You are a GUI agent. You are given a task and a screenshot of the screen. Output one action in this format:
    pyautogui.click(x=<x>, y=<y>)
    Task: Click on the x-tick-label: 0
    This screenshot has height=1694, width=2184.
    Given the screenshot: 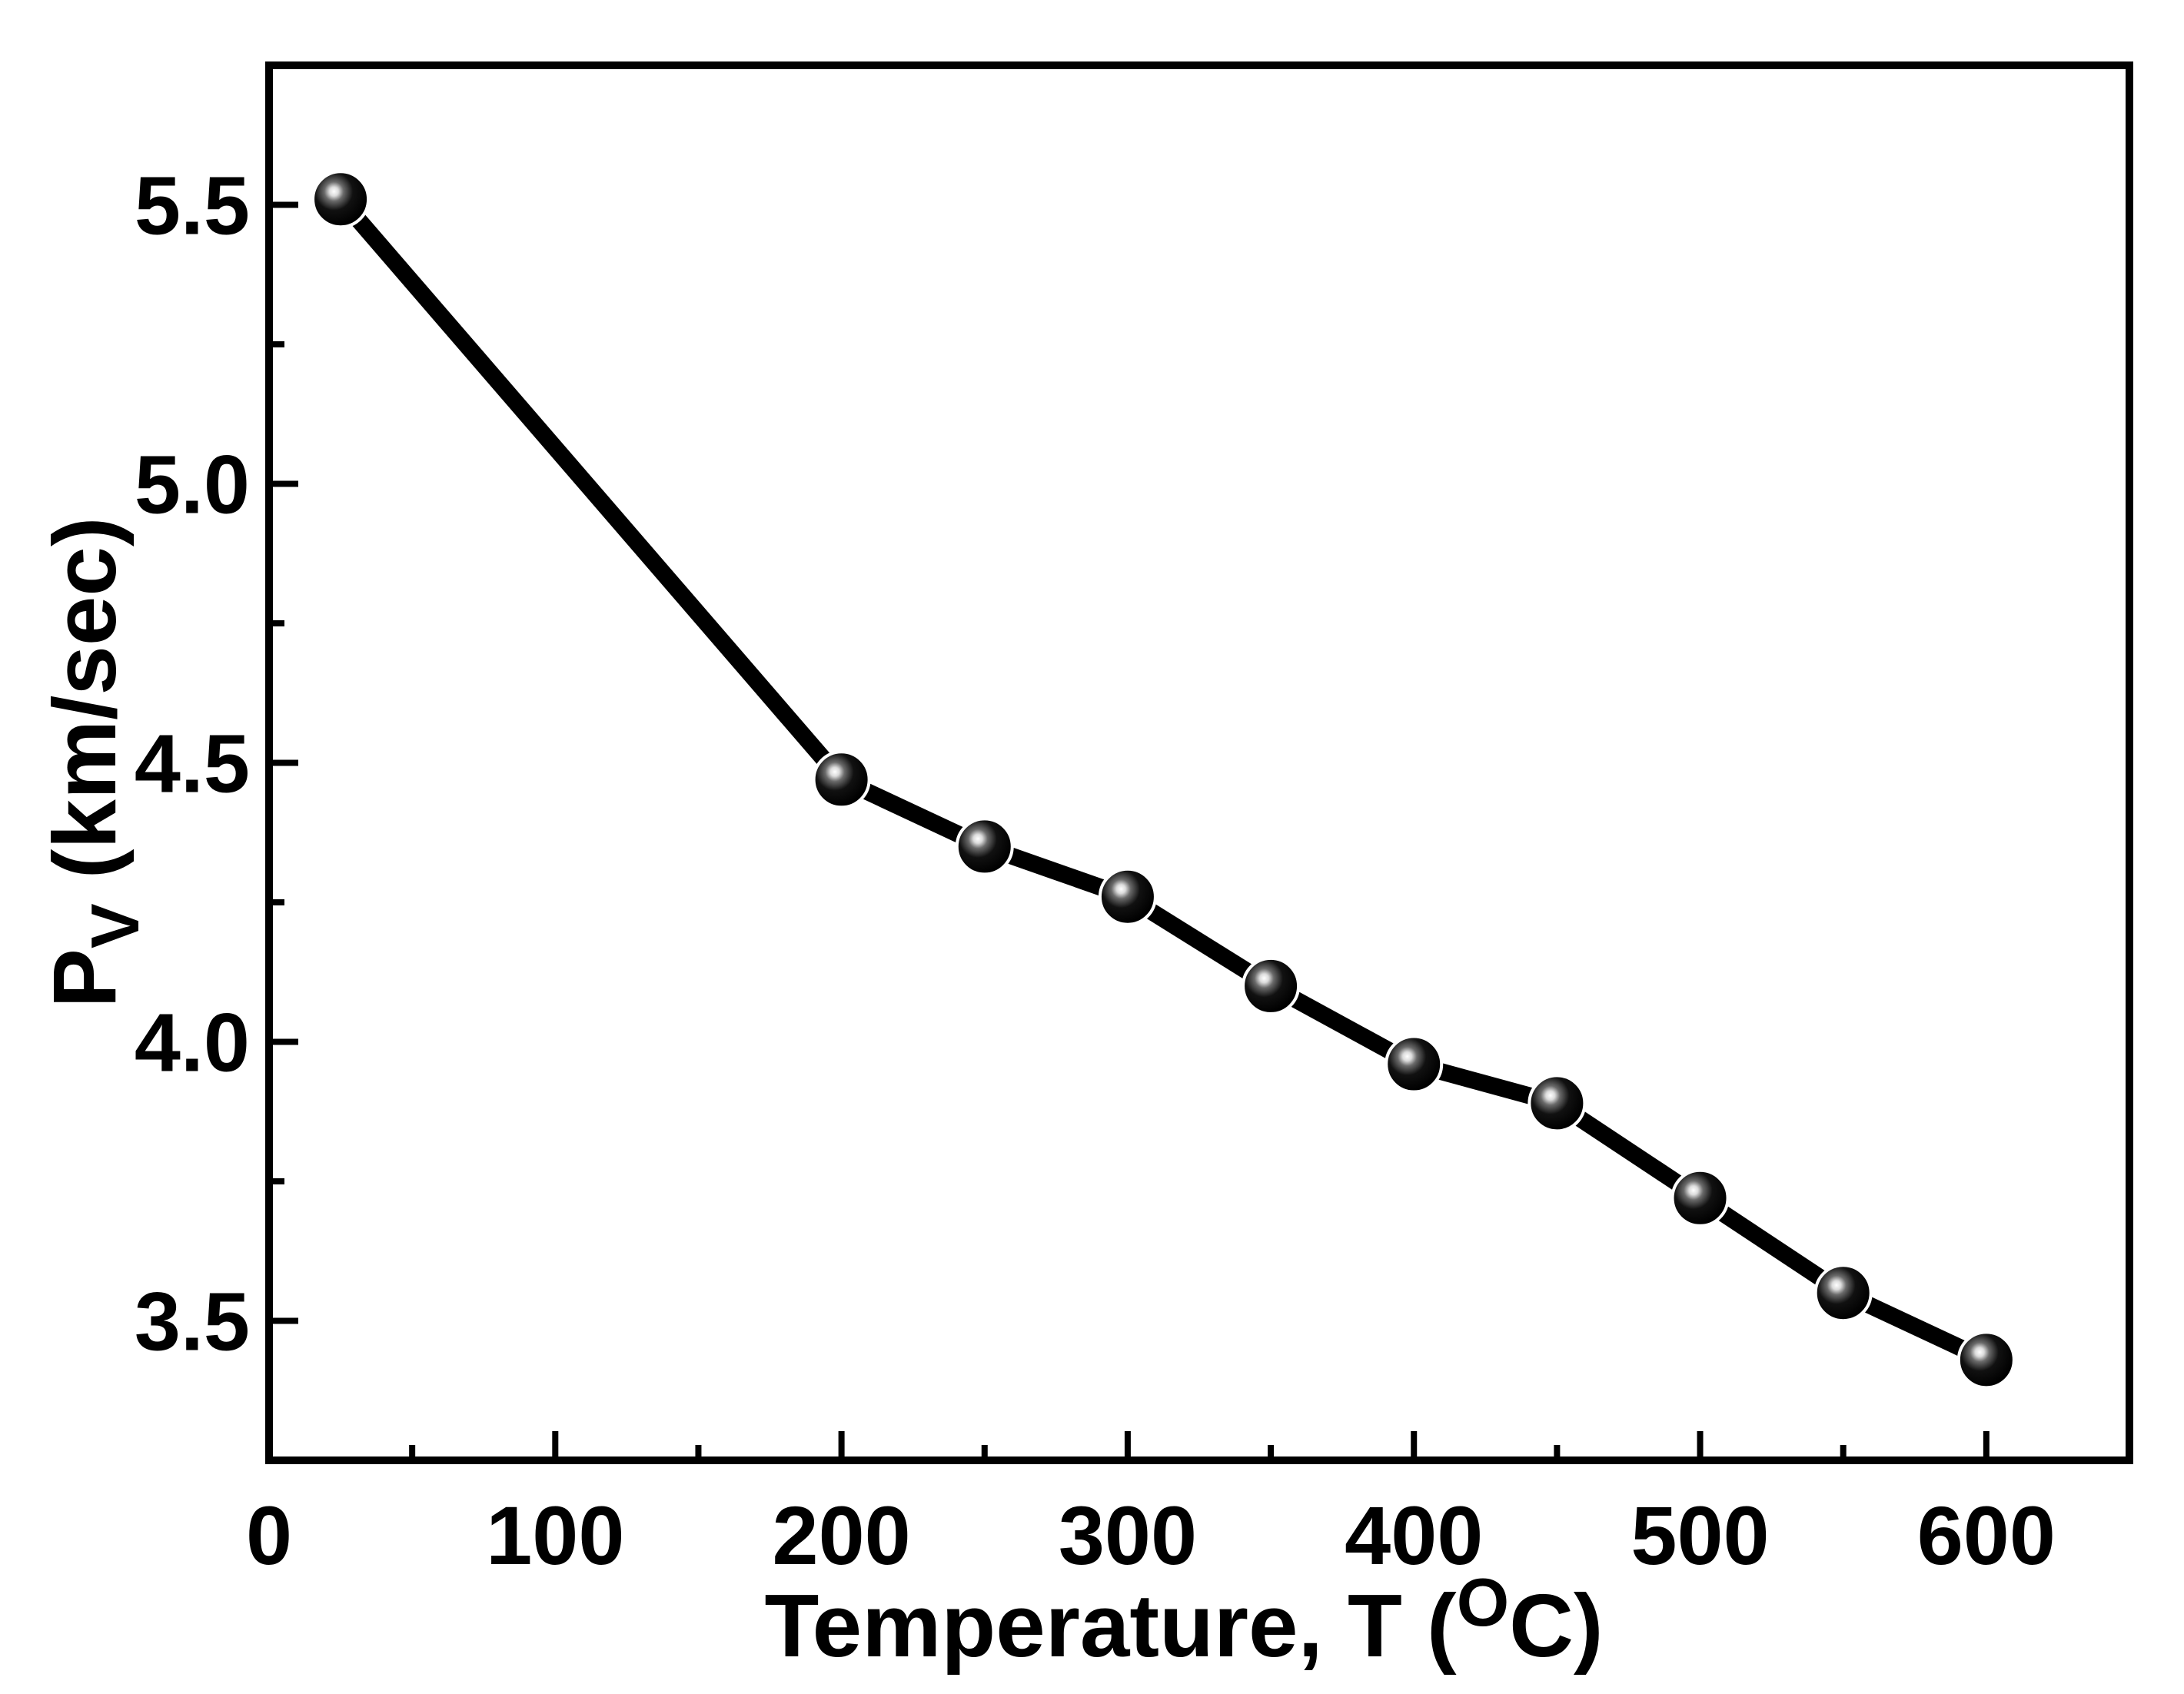 What is the action you would take?
    pyautogui.click(x=269, y=1535)
    